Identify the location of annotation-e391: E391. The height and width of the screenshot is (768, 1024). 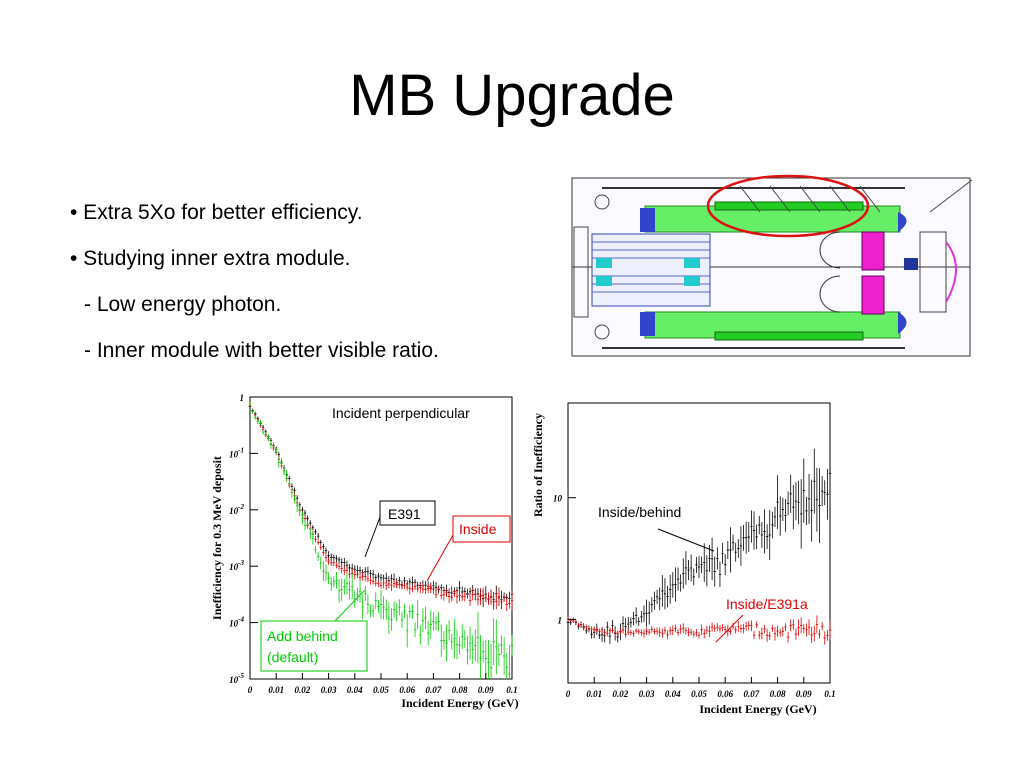
(404, 514).